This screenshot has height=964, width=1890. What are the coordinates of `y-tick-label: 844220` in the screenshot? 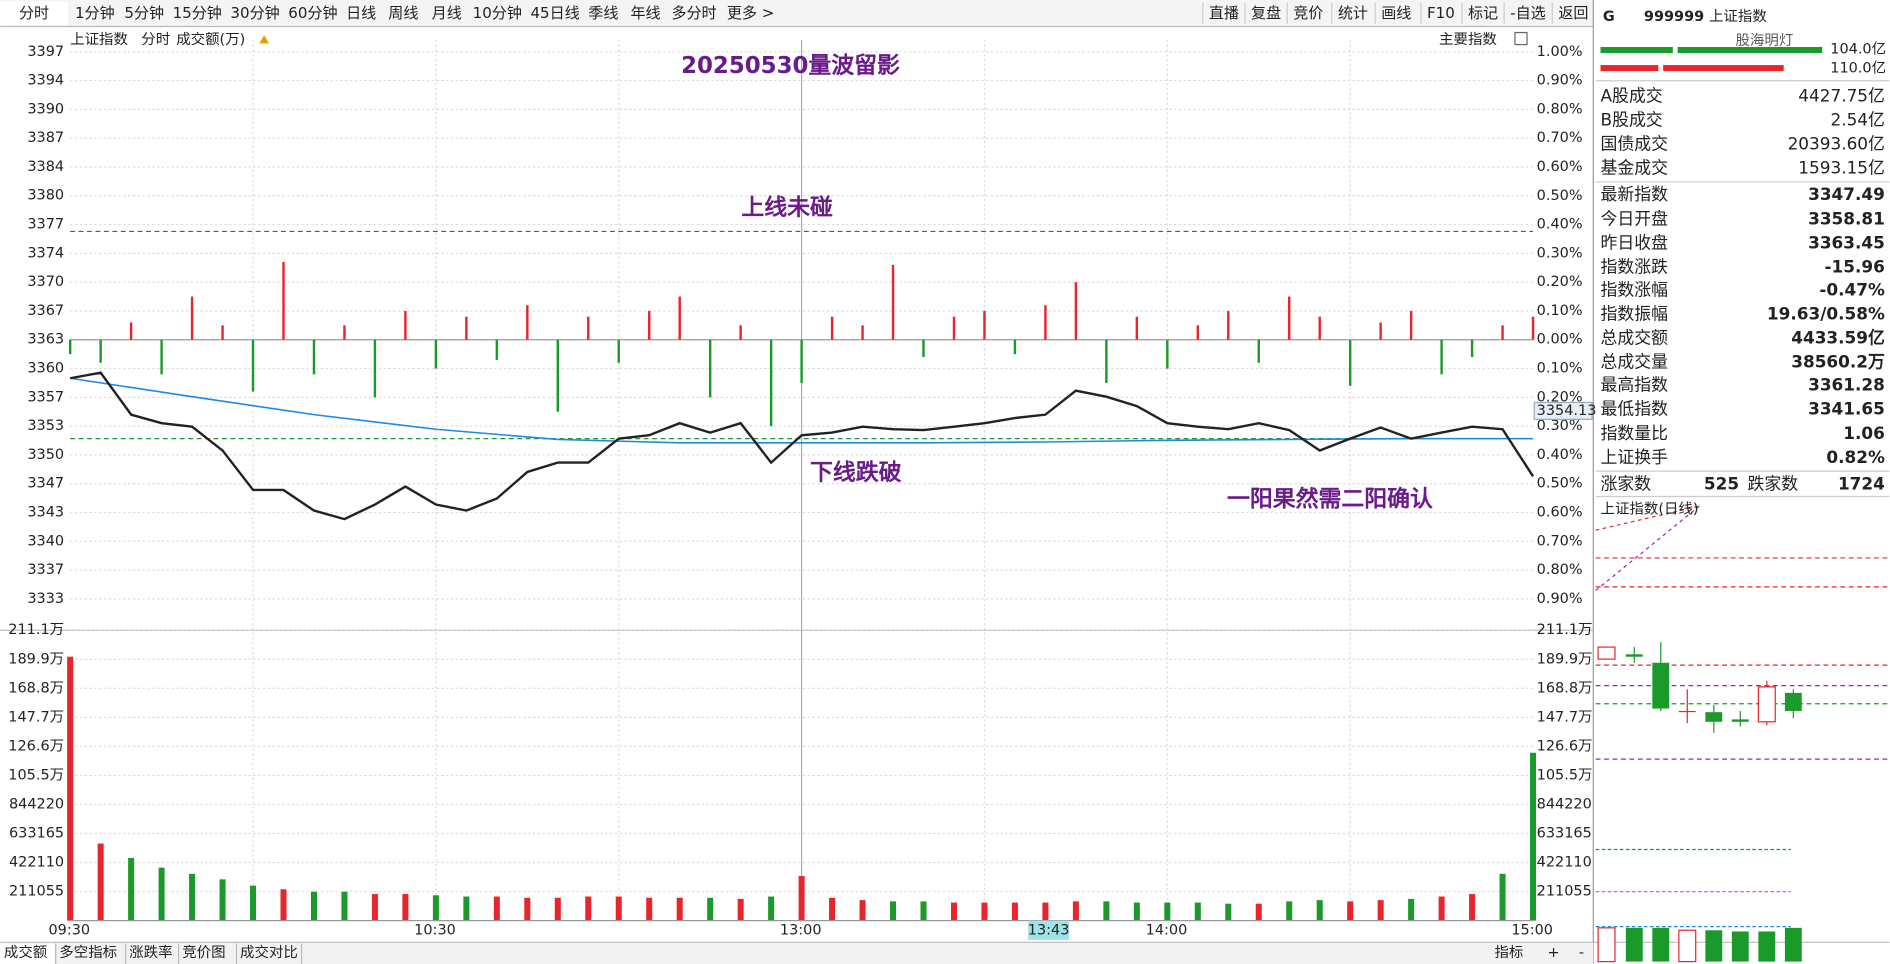 It's located at (36, 804).